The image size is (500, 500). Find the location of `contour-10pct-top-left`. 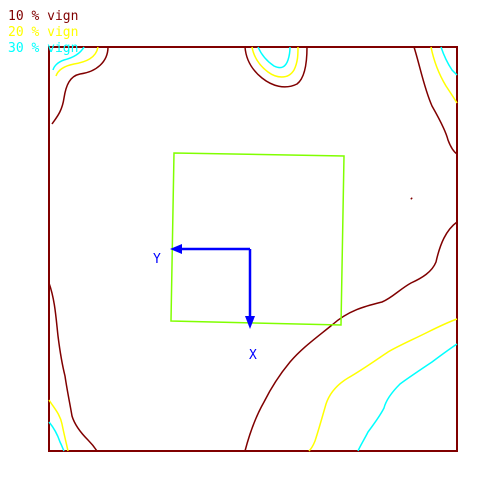

contour-10pct-top-left is located at coordinates (80, 85).